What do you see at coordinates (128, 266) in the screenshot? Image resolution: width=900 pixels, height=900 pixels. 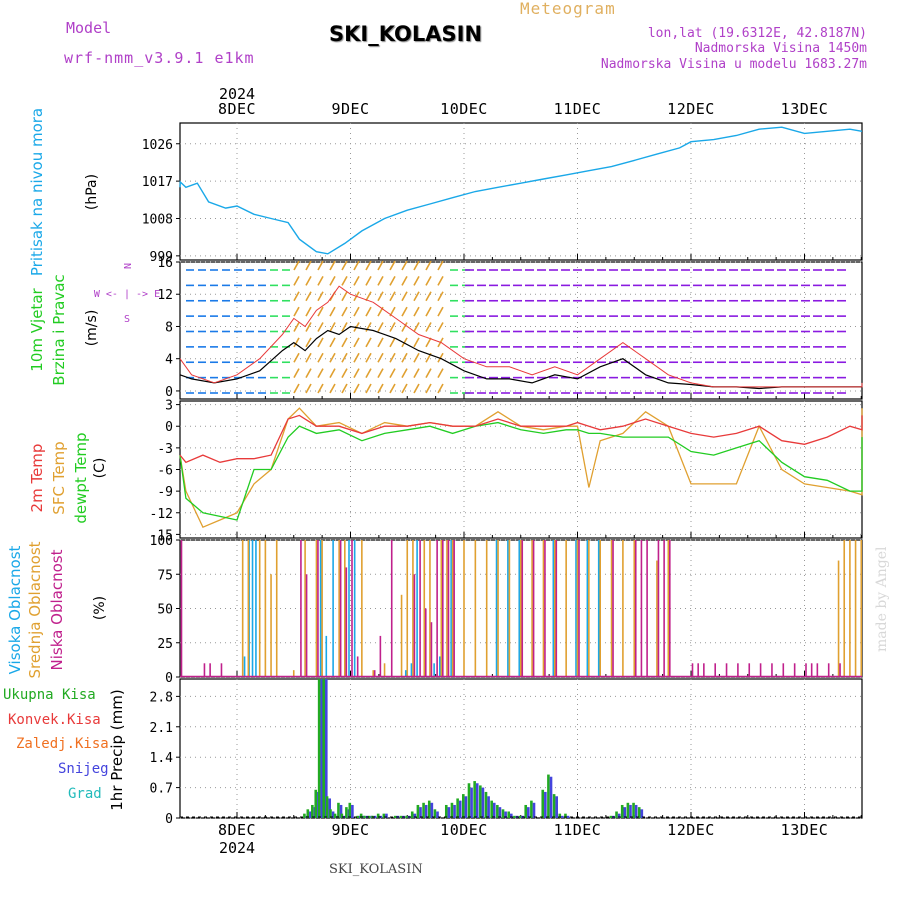 I see `wind-arrow-legend-n: N` at bounding box center [128, 266].